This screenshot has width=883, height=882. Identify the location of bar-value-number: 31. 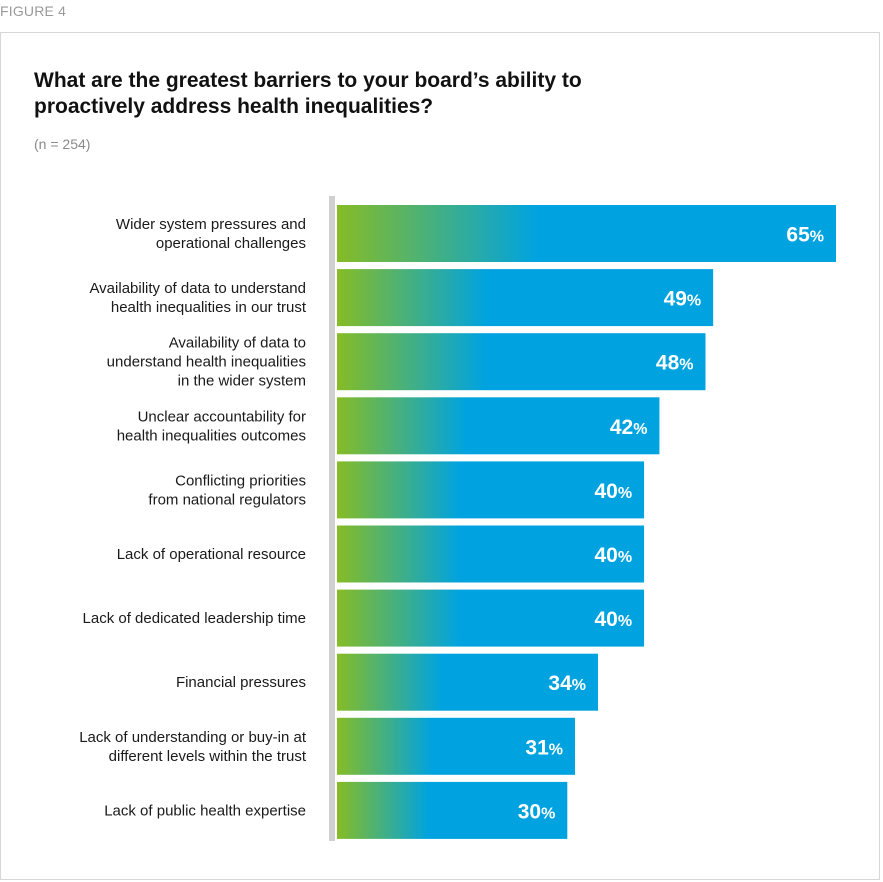
(537, 747).